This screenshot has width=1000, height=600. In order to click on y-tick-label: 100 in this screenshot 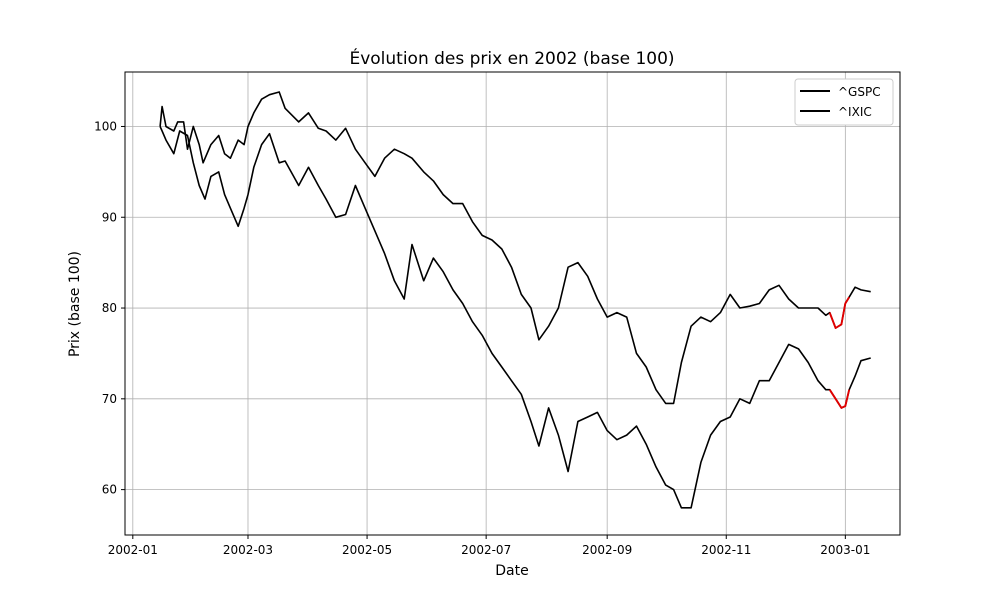, I will do `click(105, 126)`.